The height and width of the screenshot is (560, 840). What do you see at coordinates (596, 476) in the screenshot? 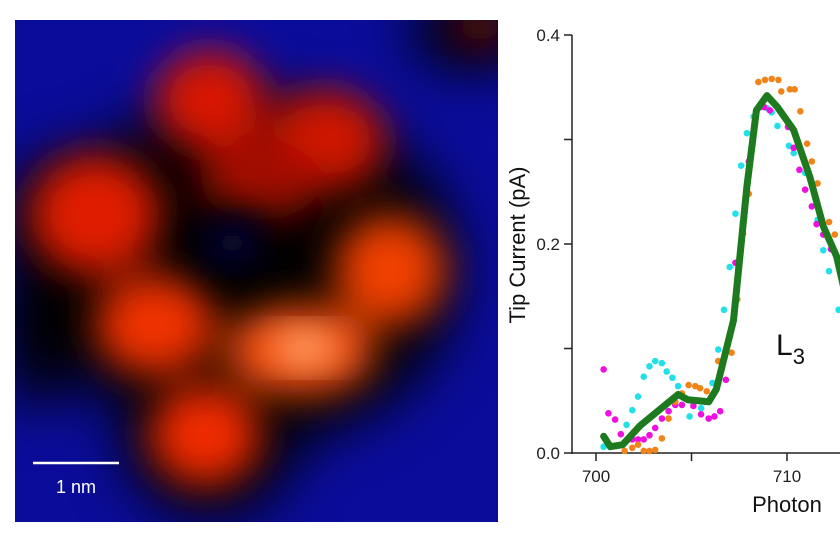
I see `x-tick-label: 700` at bounding box center [596, 476].